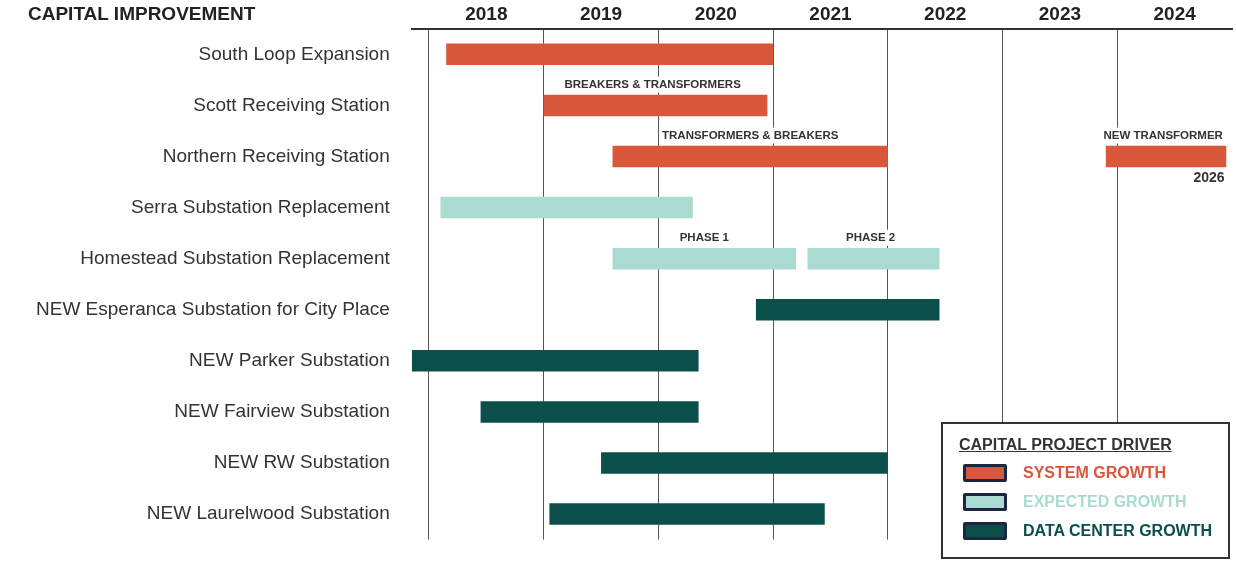 The height and width of the screenshot is (565, 1236). Describe the element at coordinates (301, 462) in the screenshot. I see `y-tick-label: NEW RW Substation` at that location.